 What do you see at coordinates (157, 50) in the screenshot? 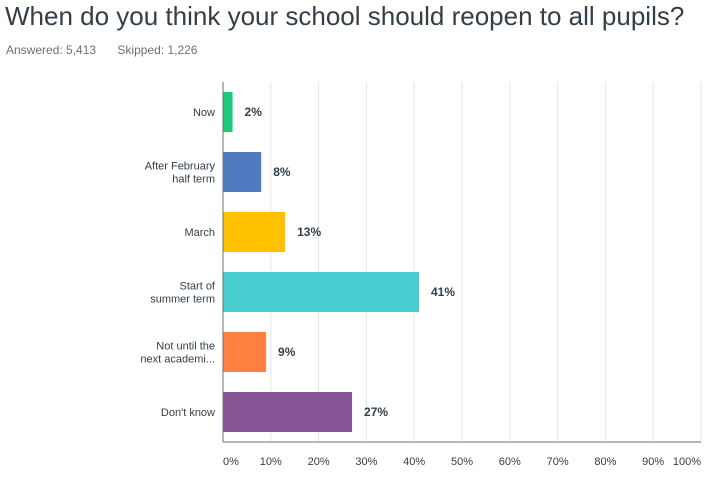
I see `skipped-count: Skipped: 1,226` at bounding box center [157, 50].